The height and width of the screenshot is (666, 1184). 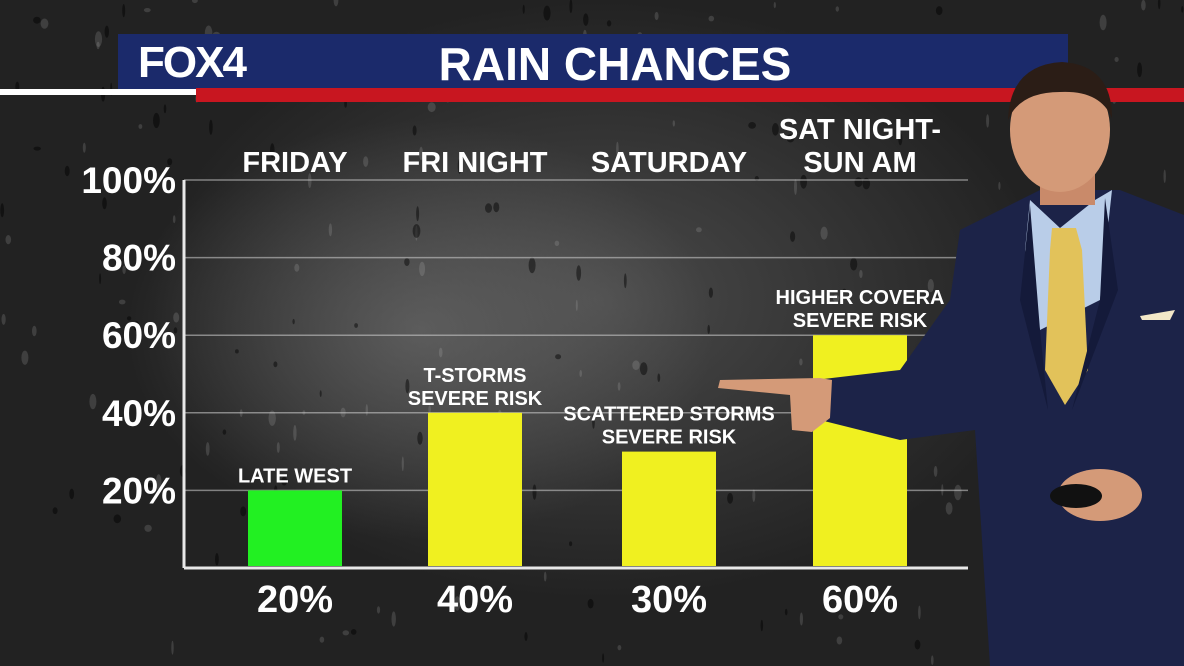 I want to click on bar-annotation: LATE WEST, so click(x=295, y=476).